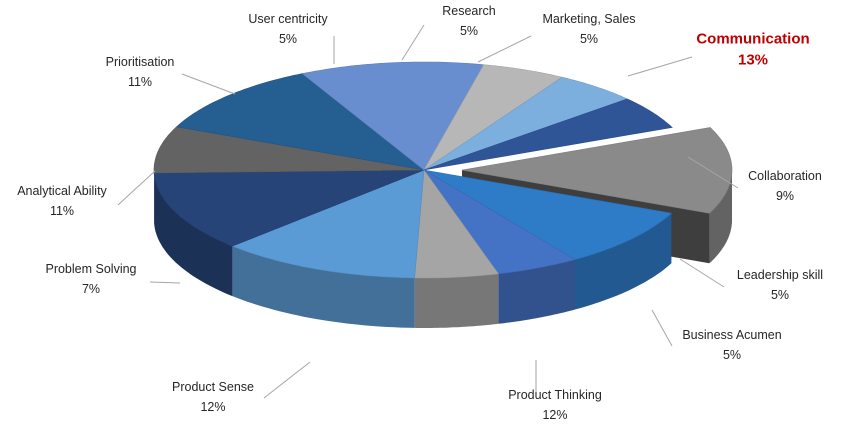 Image resolution: width=847 pixels, height=436 pixels. I want to click on leader-line-marketing-sales, so click(504, 49).